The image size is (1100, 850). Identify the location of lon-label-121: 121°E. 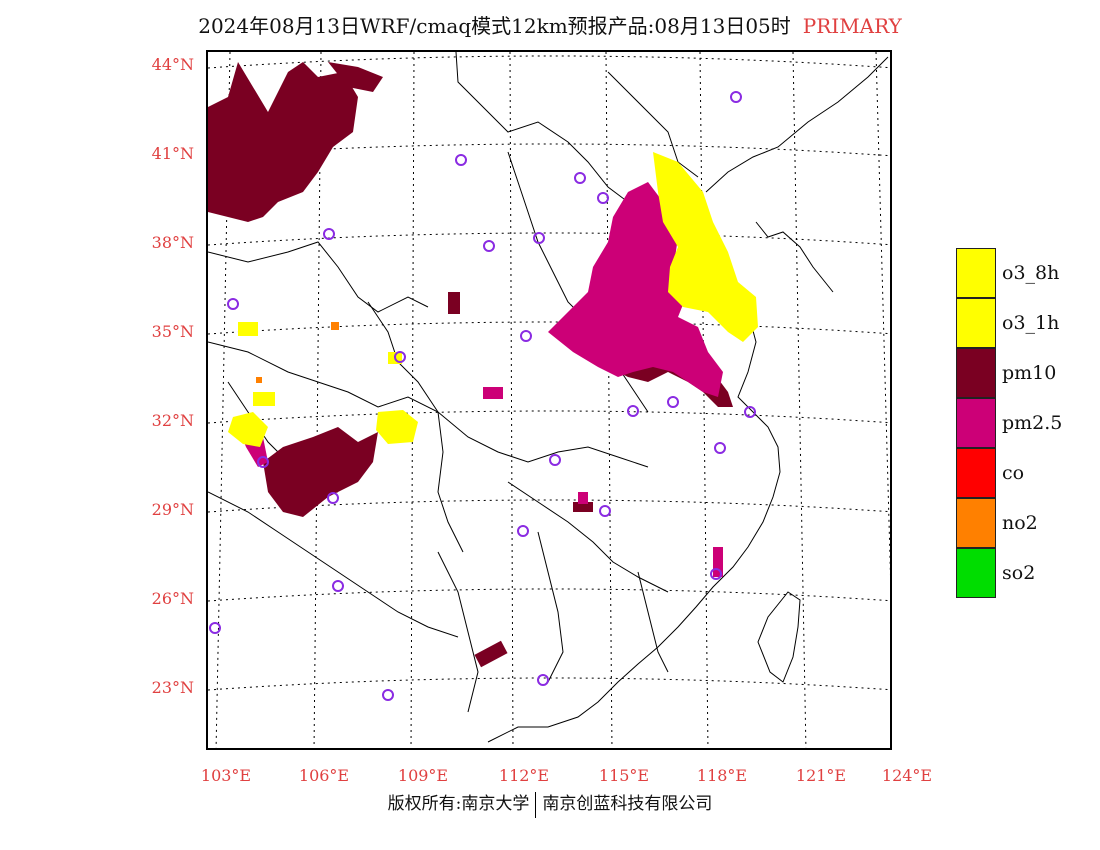
(821, 775).